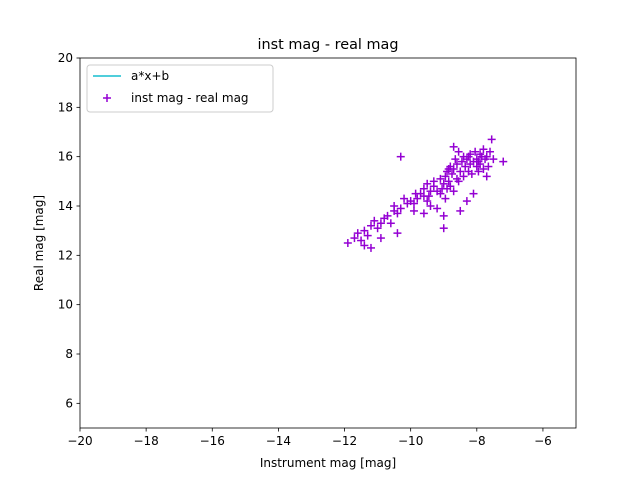  What do you see at coordinates (65, 157) in the screenshot?
I see `y-tick-label: 16` at bounding box center [65, 157].